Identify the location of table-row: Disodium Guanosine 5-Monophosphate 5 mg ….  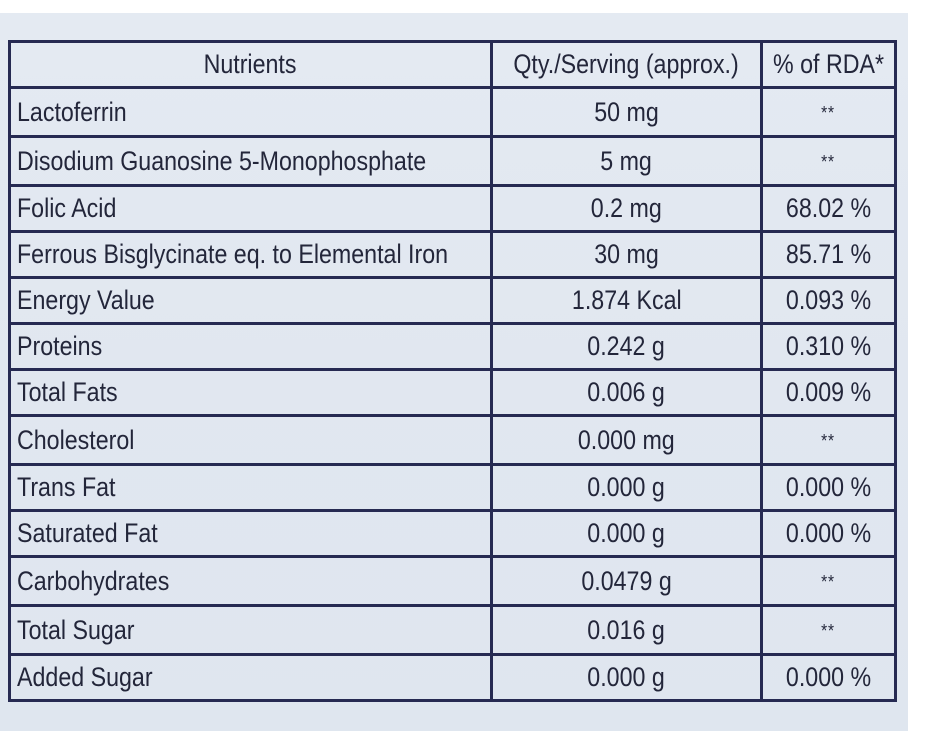
(452, 161).